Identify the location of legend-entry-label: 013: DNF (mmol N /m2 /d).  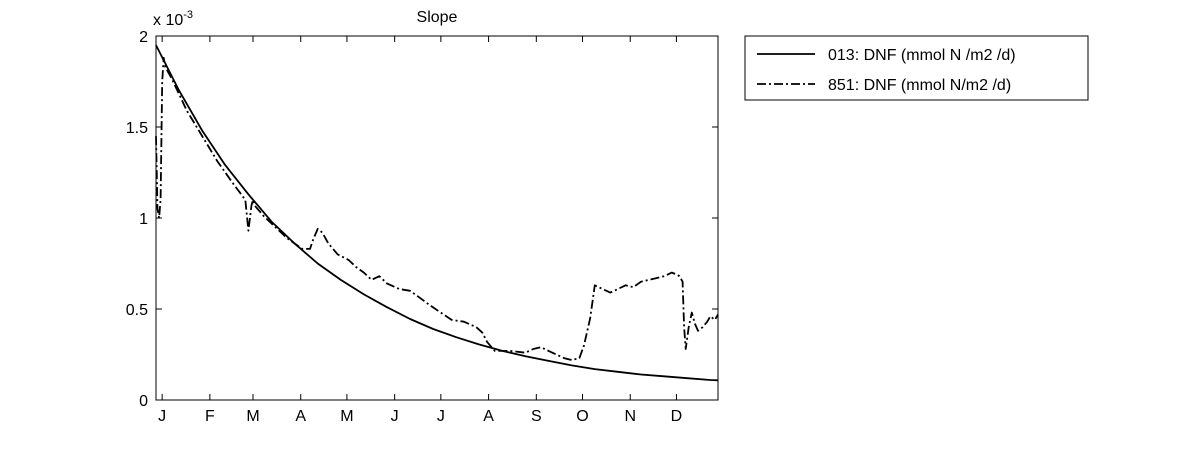
(922, 55).